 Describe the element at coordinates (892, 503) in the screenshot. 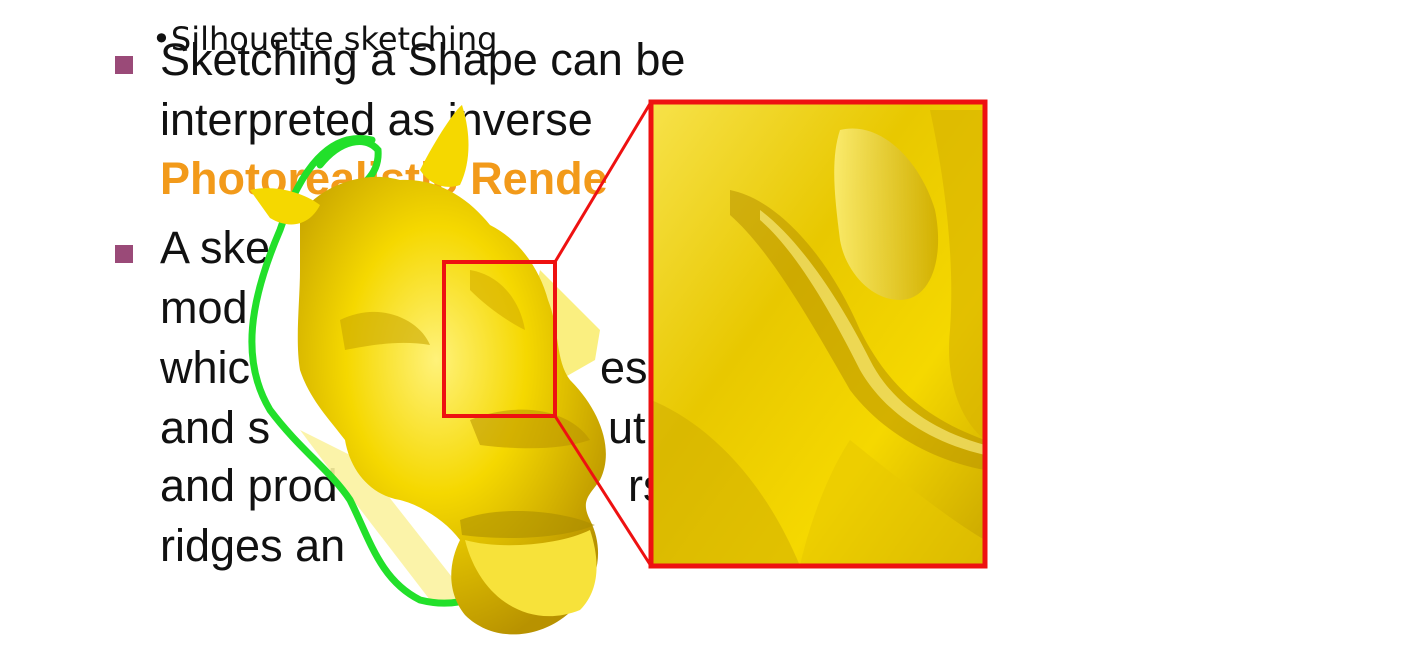

I see `zoom-lower-right` at that location.